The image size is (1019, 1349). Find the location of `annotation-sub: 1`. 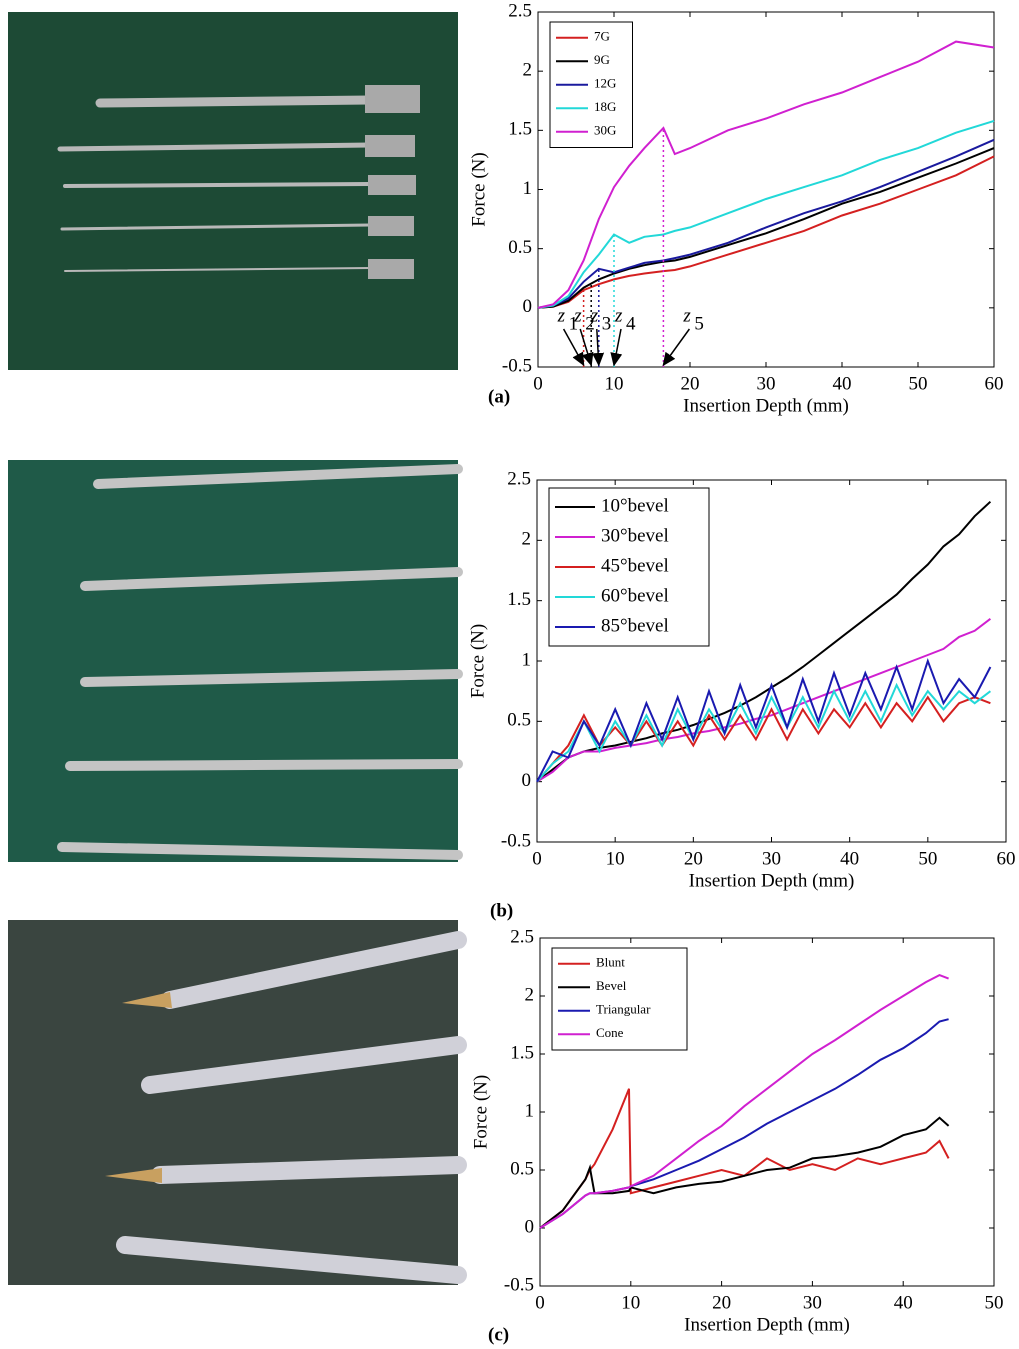

annotation-sub: 1 is located at coordinates (574, 323).